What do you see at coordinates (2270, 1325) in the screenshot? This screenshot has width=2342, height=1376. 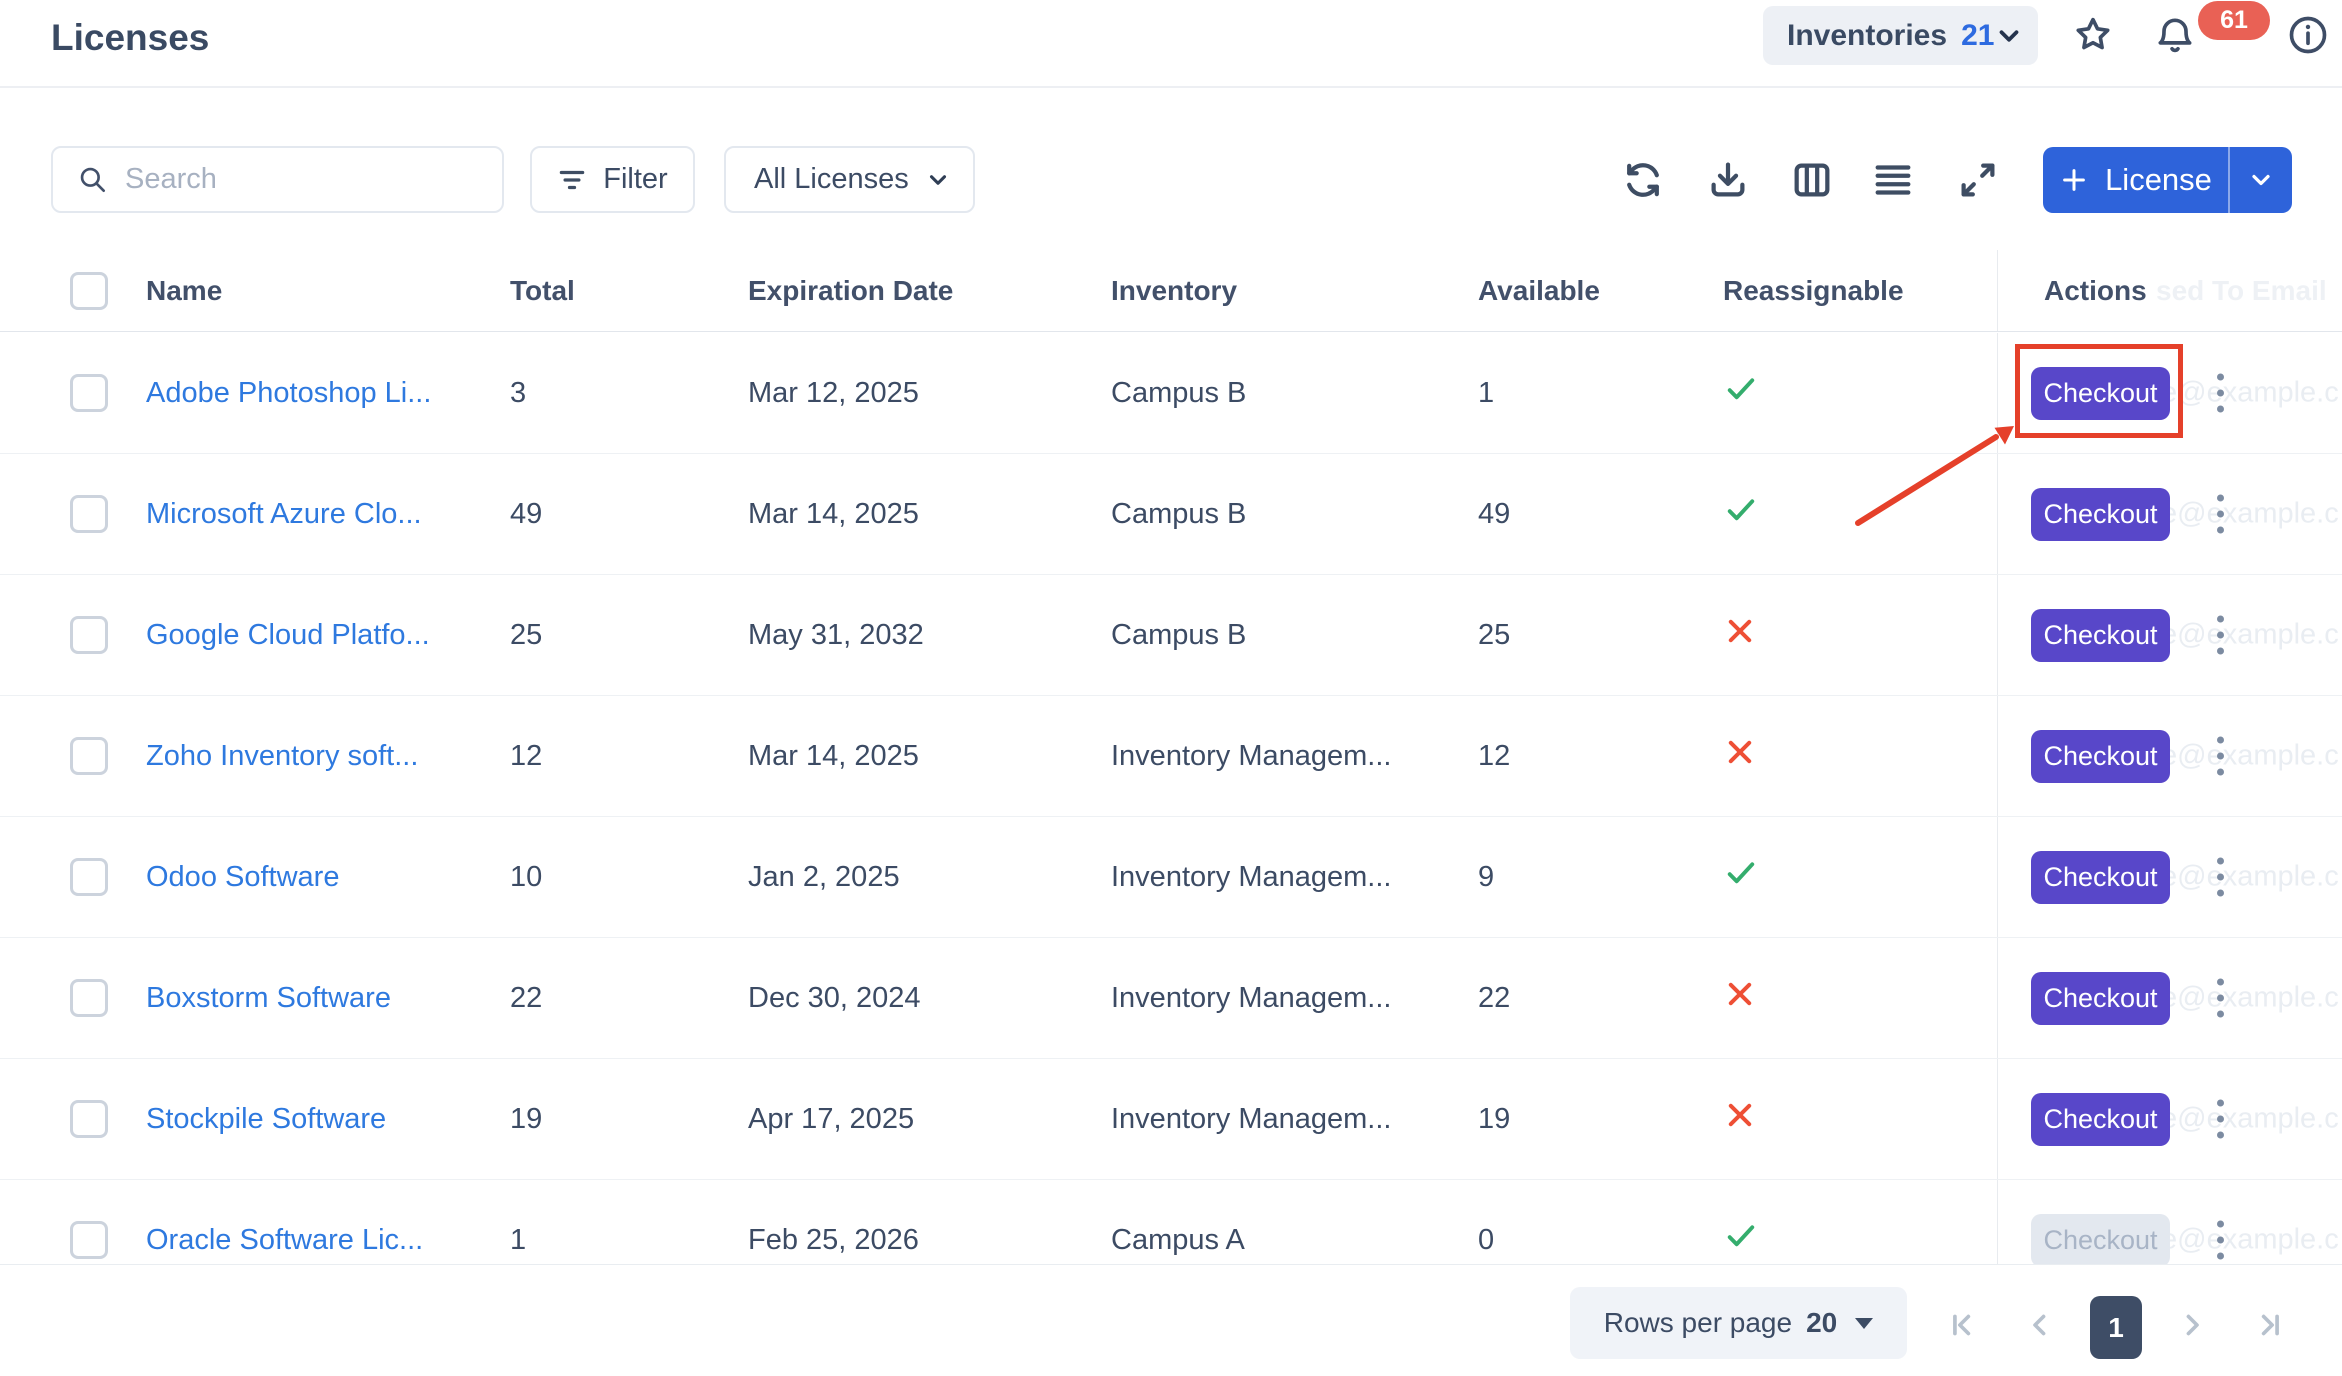 I see `last-page-button` at bounding box center [2270, 1325].